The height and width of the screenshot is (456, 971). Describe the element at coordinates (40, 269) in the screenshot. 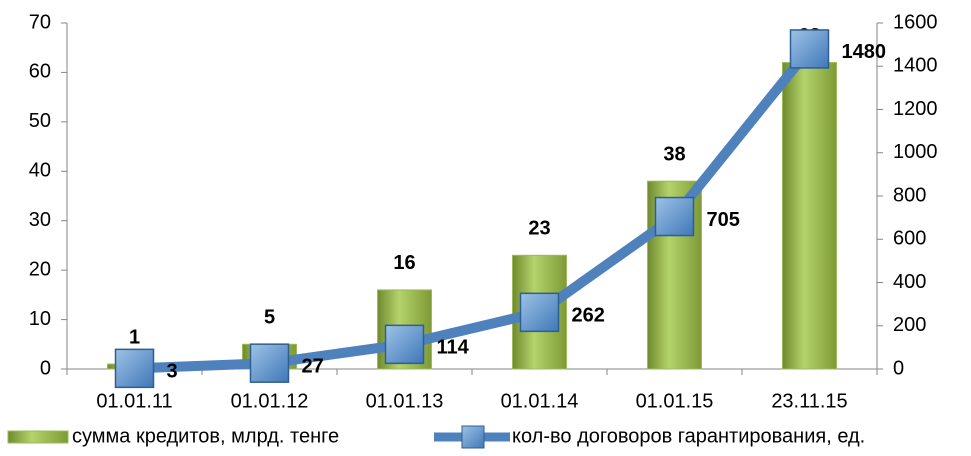

I see `y-tick-label: 20` at that location.